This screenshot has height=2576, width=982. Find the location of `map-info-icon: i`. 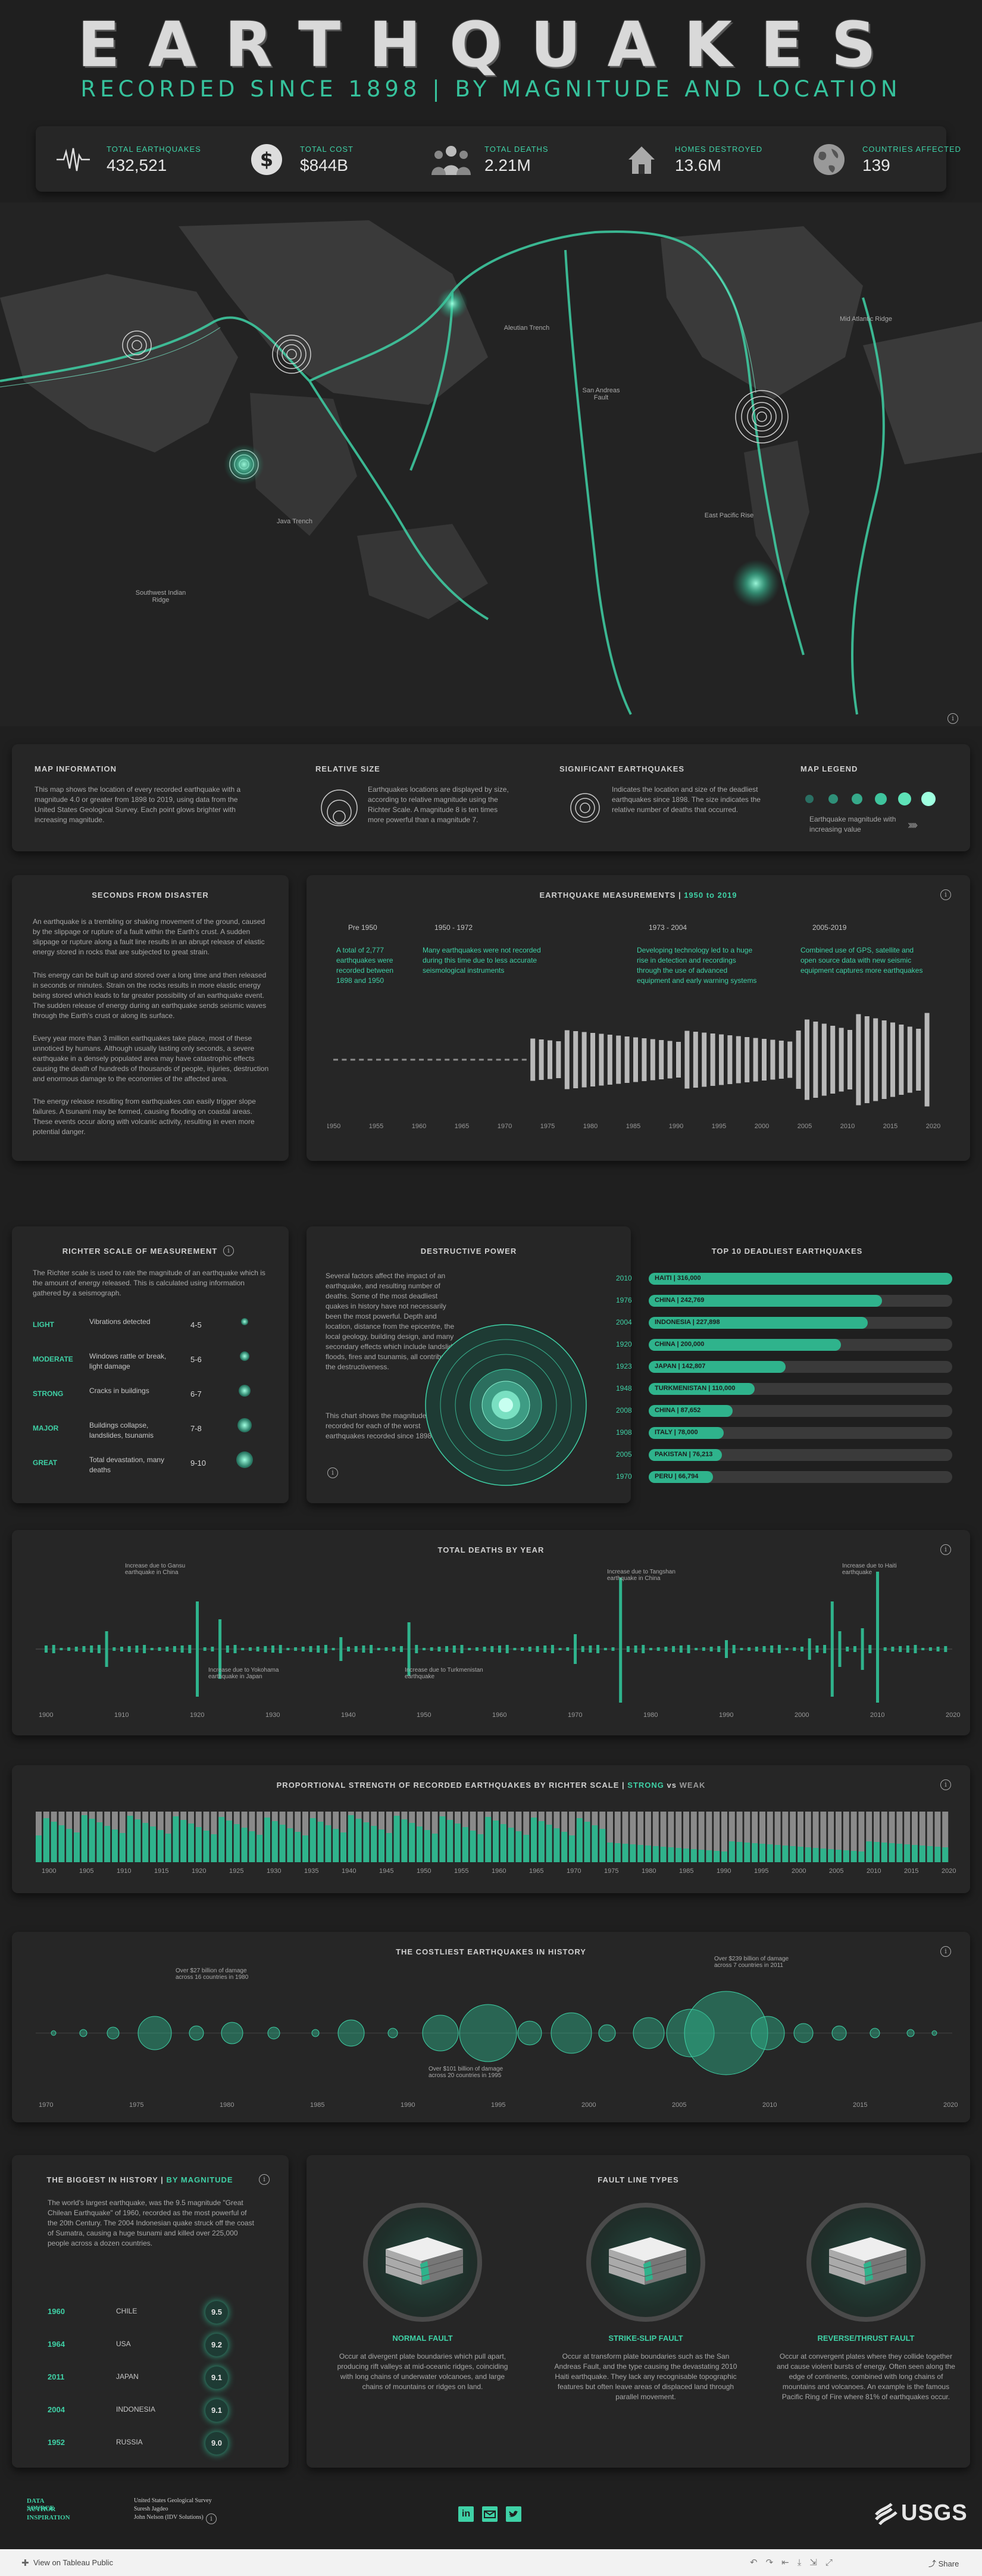

map-info-icon: i is located at coordinates (952, 718).